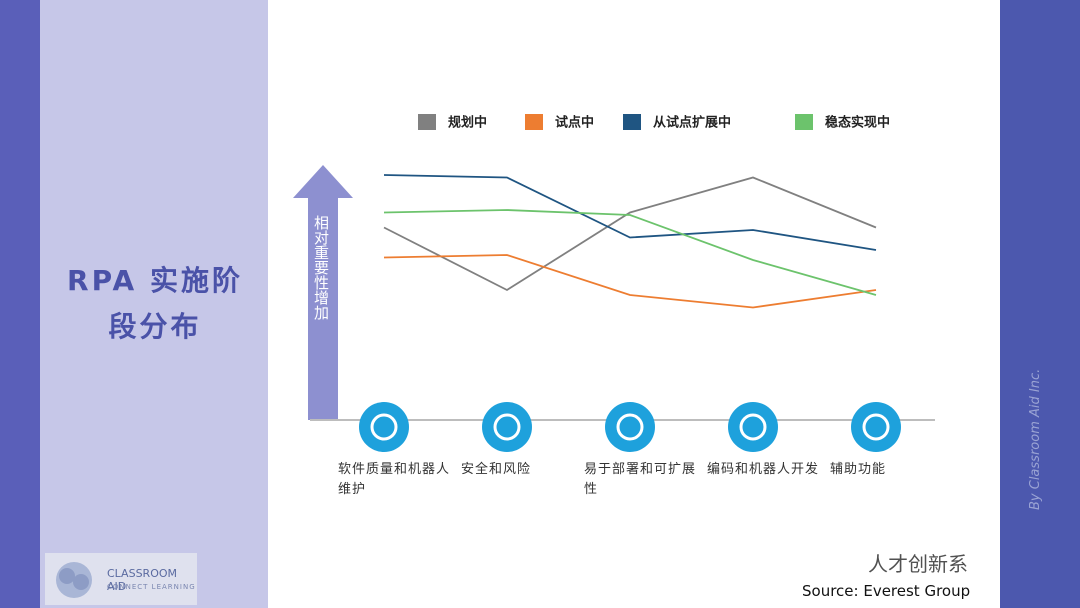 The width and height of the screenshot is (1080, 608). I want to click on legend-label: 从试点扩展中, so click(692, 123).